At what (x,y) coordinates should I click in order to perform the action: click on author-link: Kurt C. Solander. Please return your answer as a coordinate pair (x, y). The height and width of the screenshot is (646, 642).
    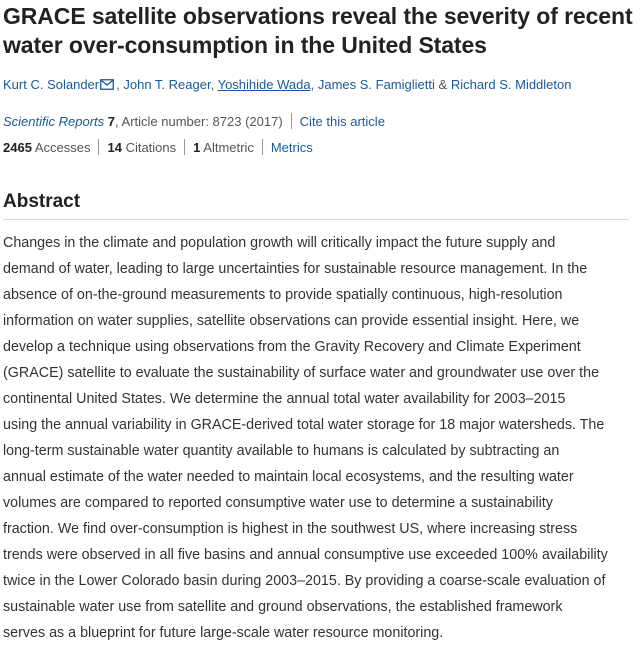
    Looking at the image, I should click on (51, 84).